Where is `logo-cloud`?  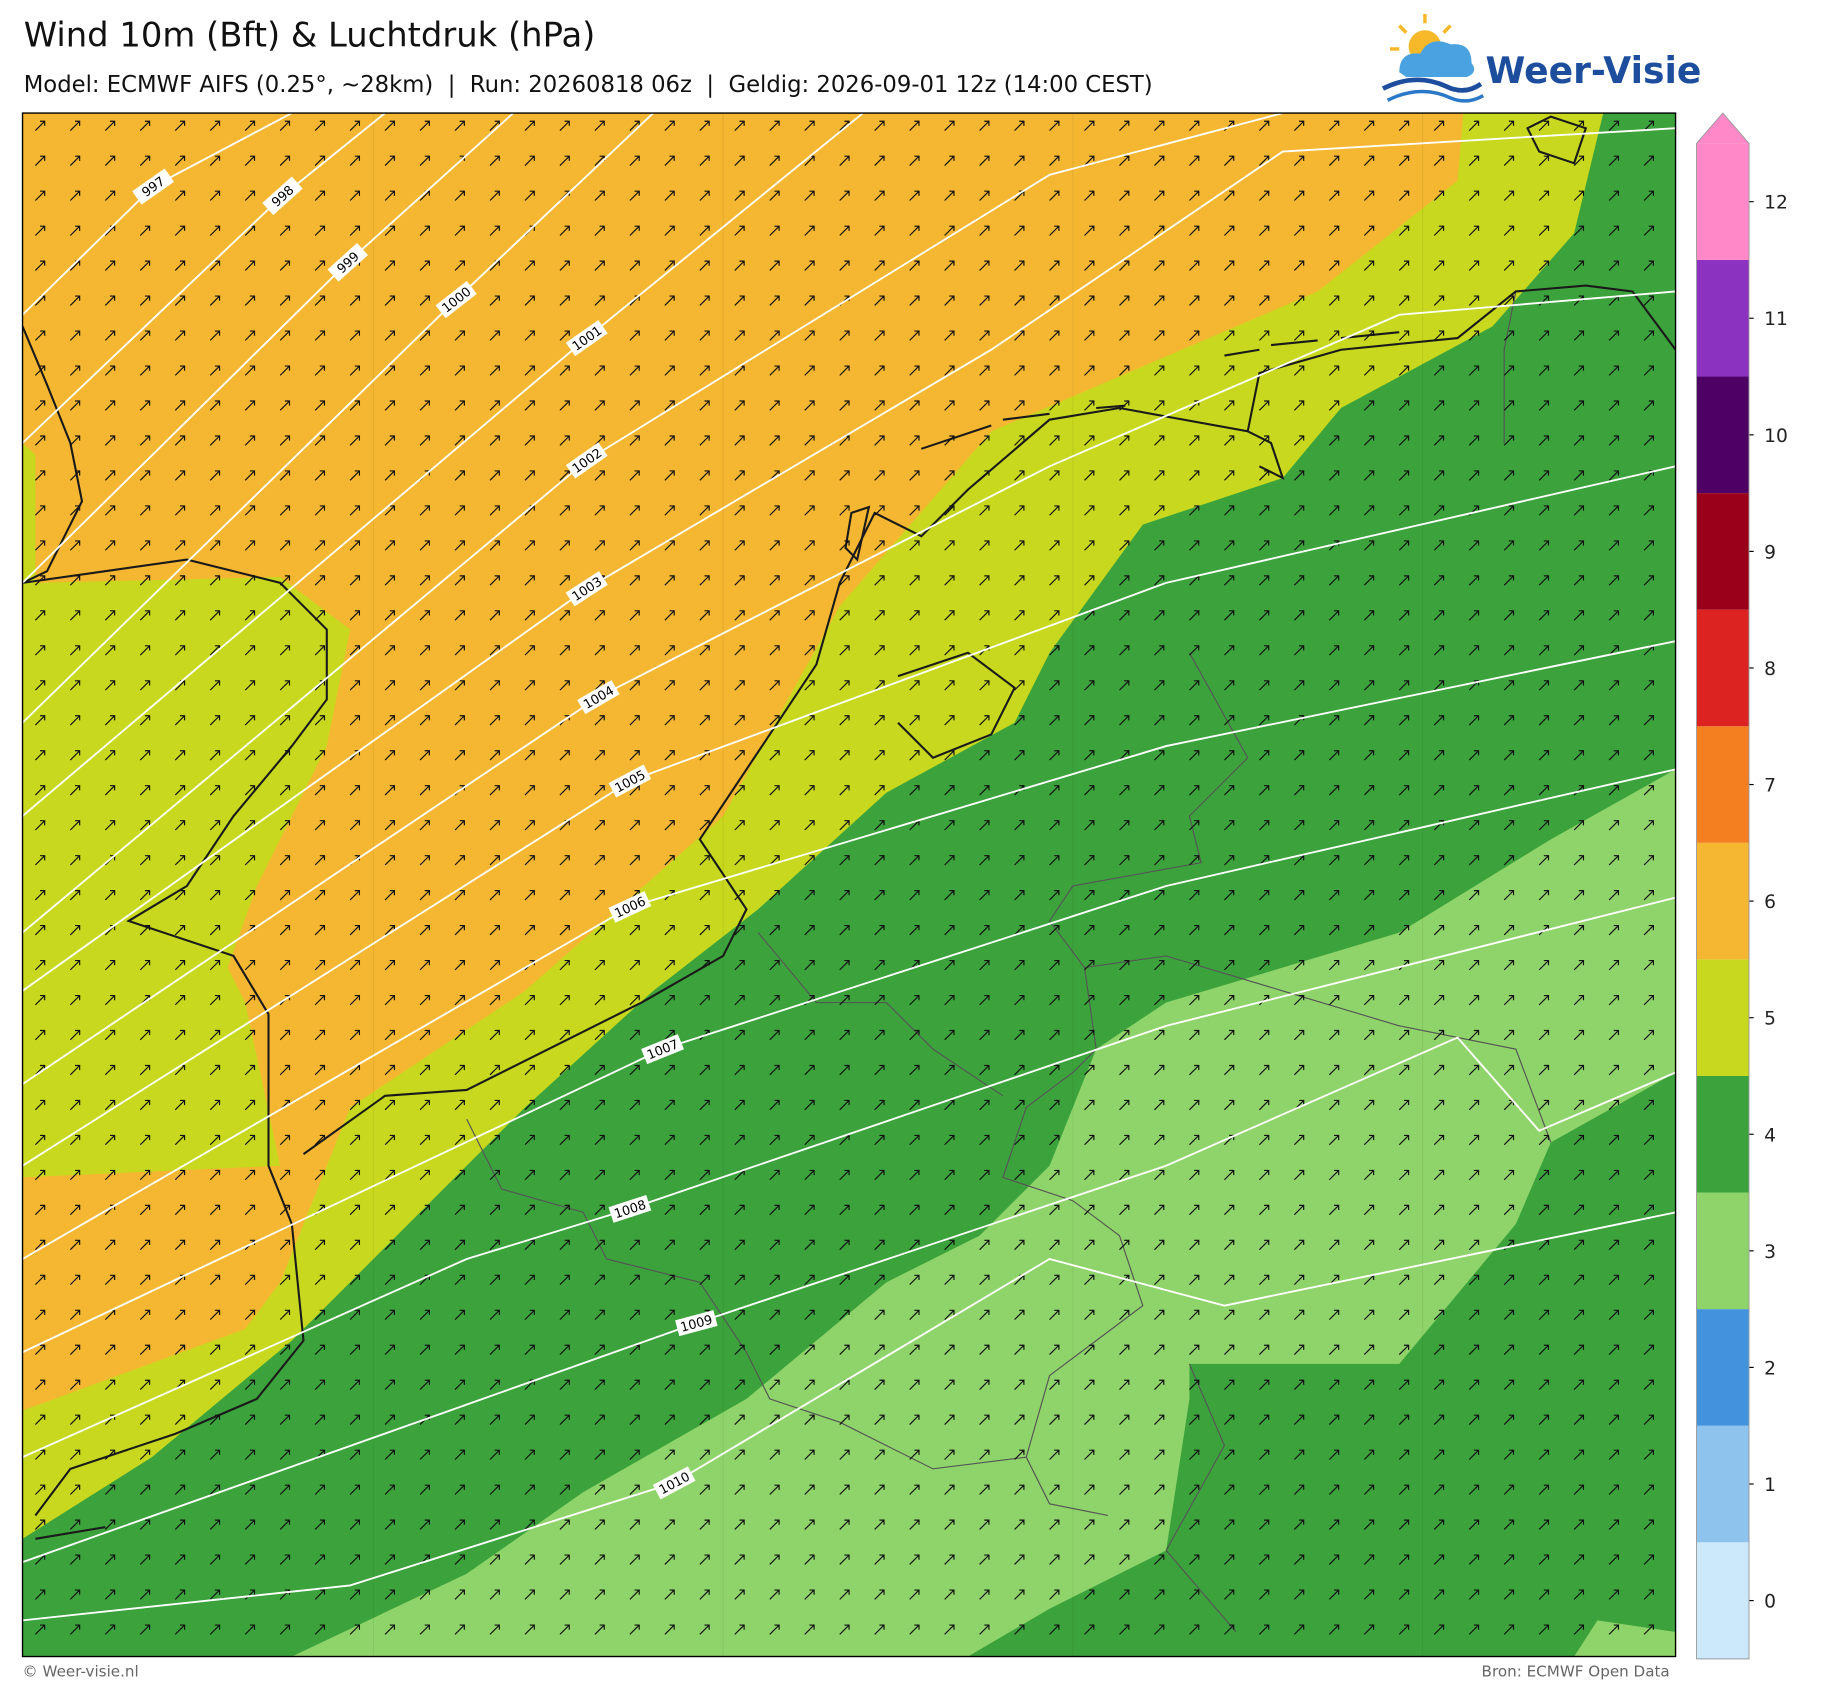 logo-cloud is located at coordinates (1437, 59).